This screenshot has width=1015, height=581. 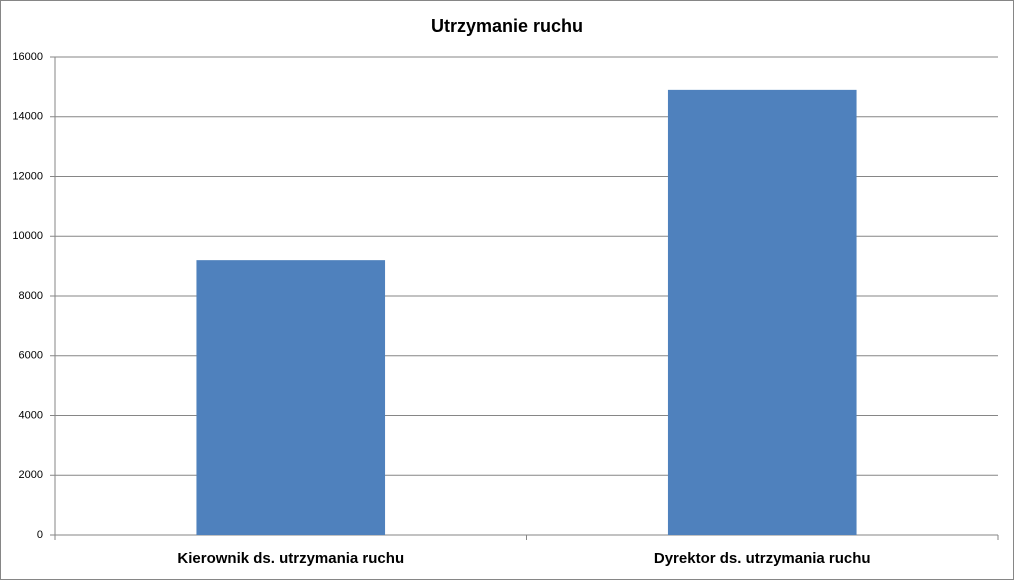 I want to click on y-tick-label: 2000, so click(x=31, y=475).